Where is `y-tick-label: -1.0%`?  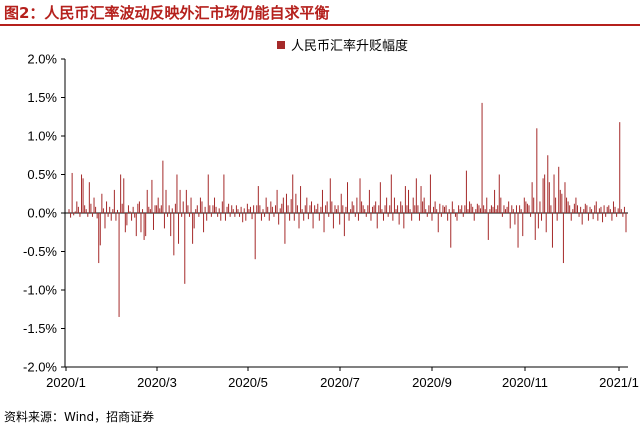
y-tick-label: -1.0% is located at coordinates (40, 290).